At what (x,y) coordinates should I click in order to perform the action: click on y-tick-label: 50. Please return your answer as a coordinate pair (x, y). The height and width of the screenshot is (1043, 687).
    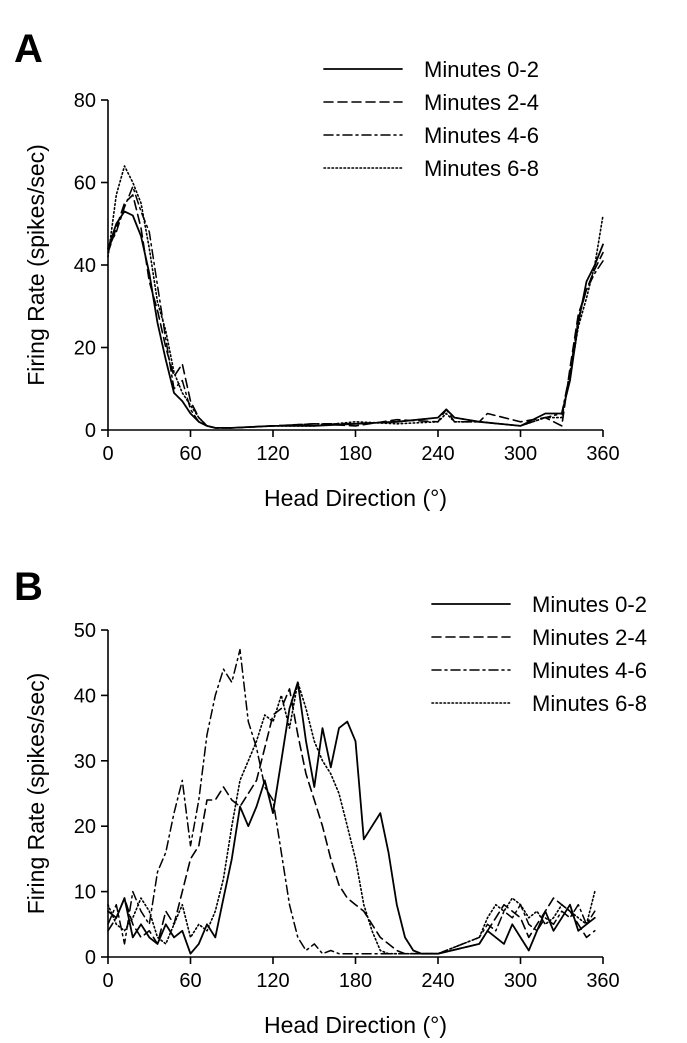
    Looking at the image, I should click on (85, 631).